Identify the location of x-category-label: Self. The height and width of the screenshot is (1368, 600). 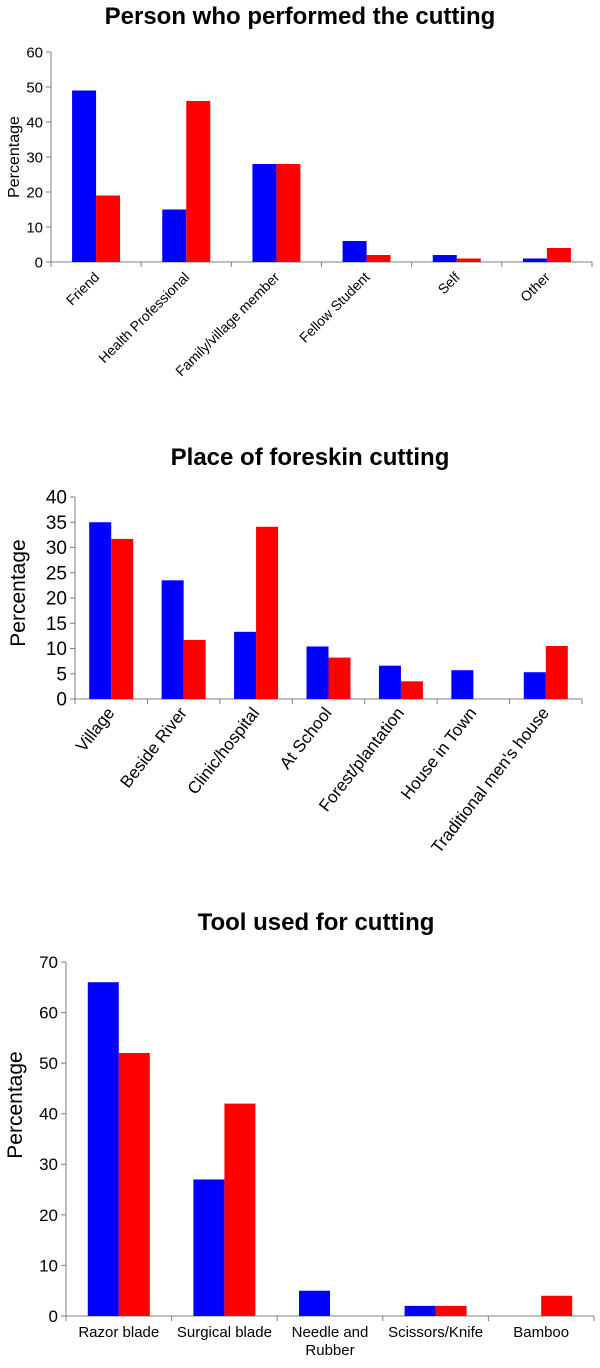
(448, 283).